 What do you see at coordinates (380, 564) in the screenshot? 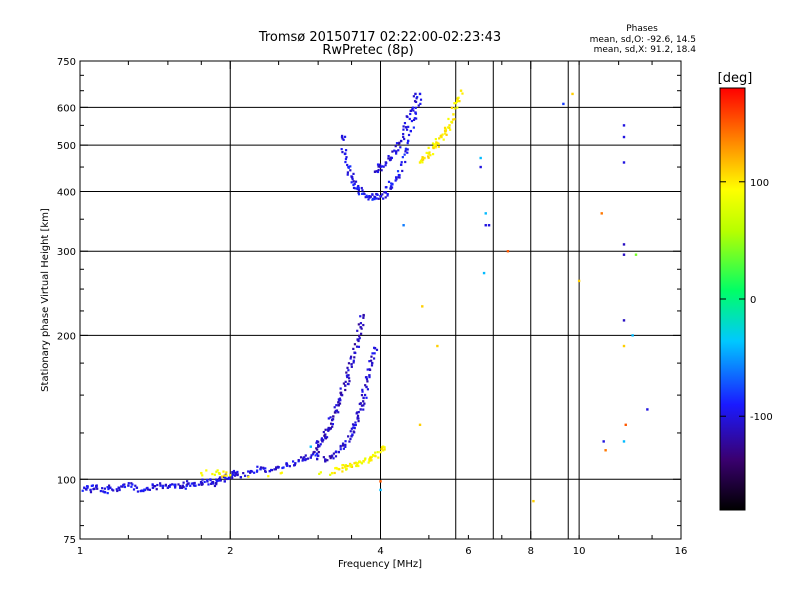
I see `x-axis-label: Frequency [MHz]` at bounding box center [380, 564].